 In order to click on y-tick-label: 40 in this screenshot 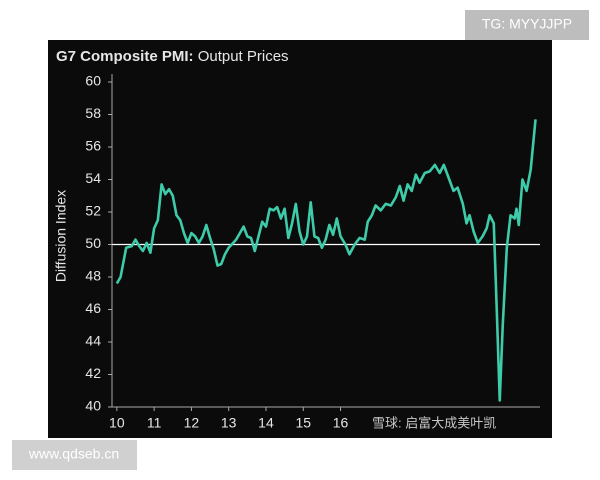, I will do `click(93, 406)`.